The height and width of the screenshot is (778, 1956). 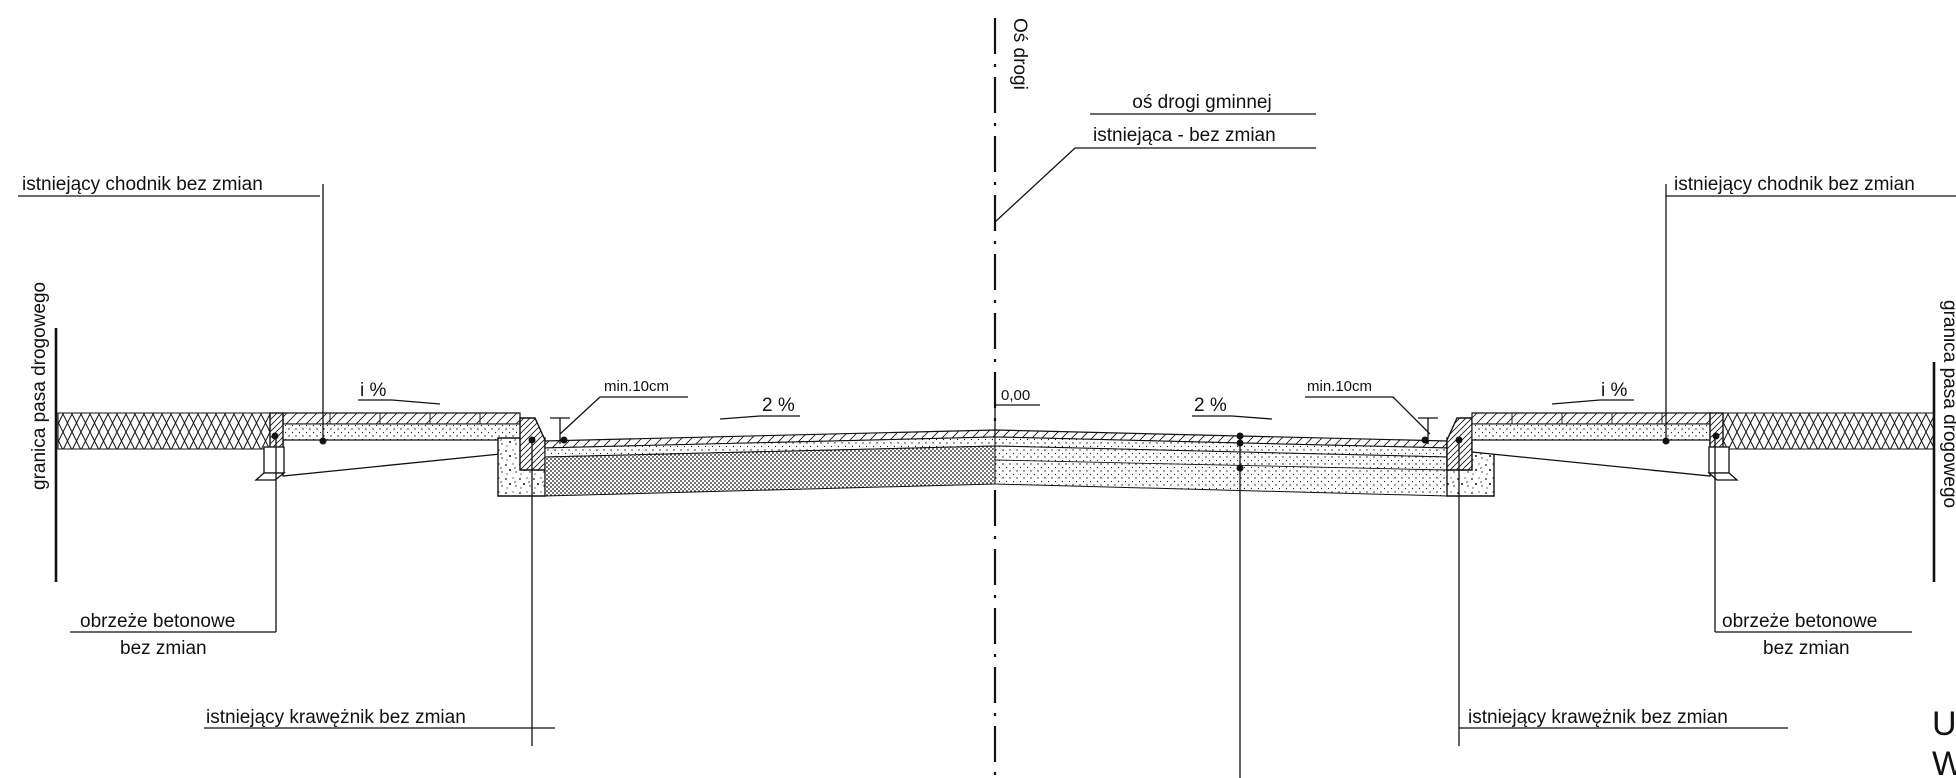 I want to click on right-road-slope-label: 2 %, so click(x=1210, y=405).